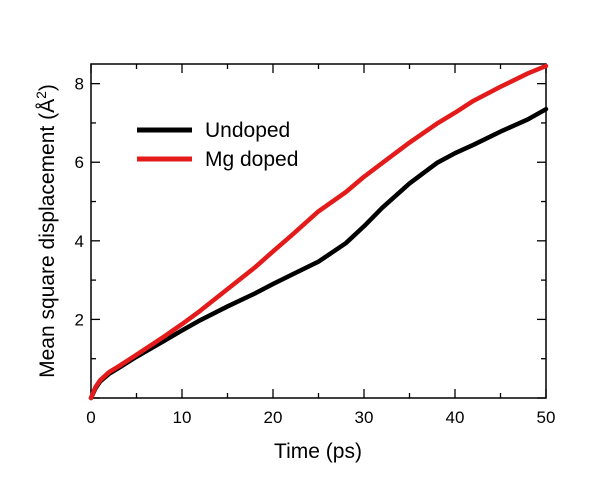 This screenshot has width=600, height=483. I want to click on y-tick-label: 6, so click(79, 162).